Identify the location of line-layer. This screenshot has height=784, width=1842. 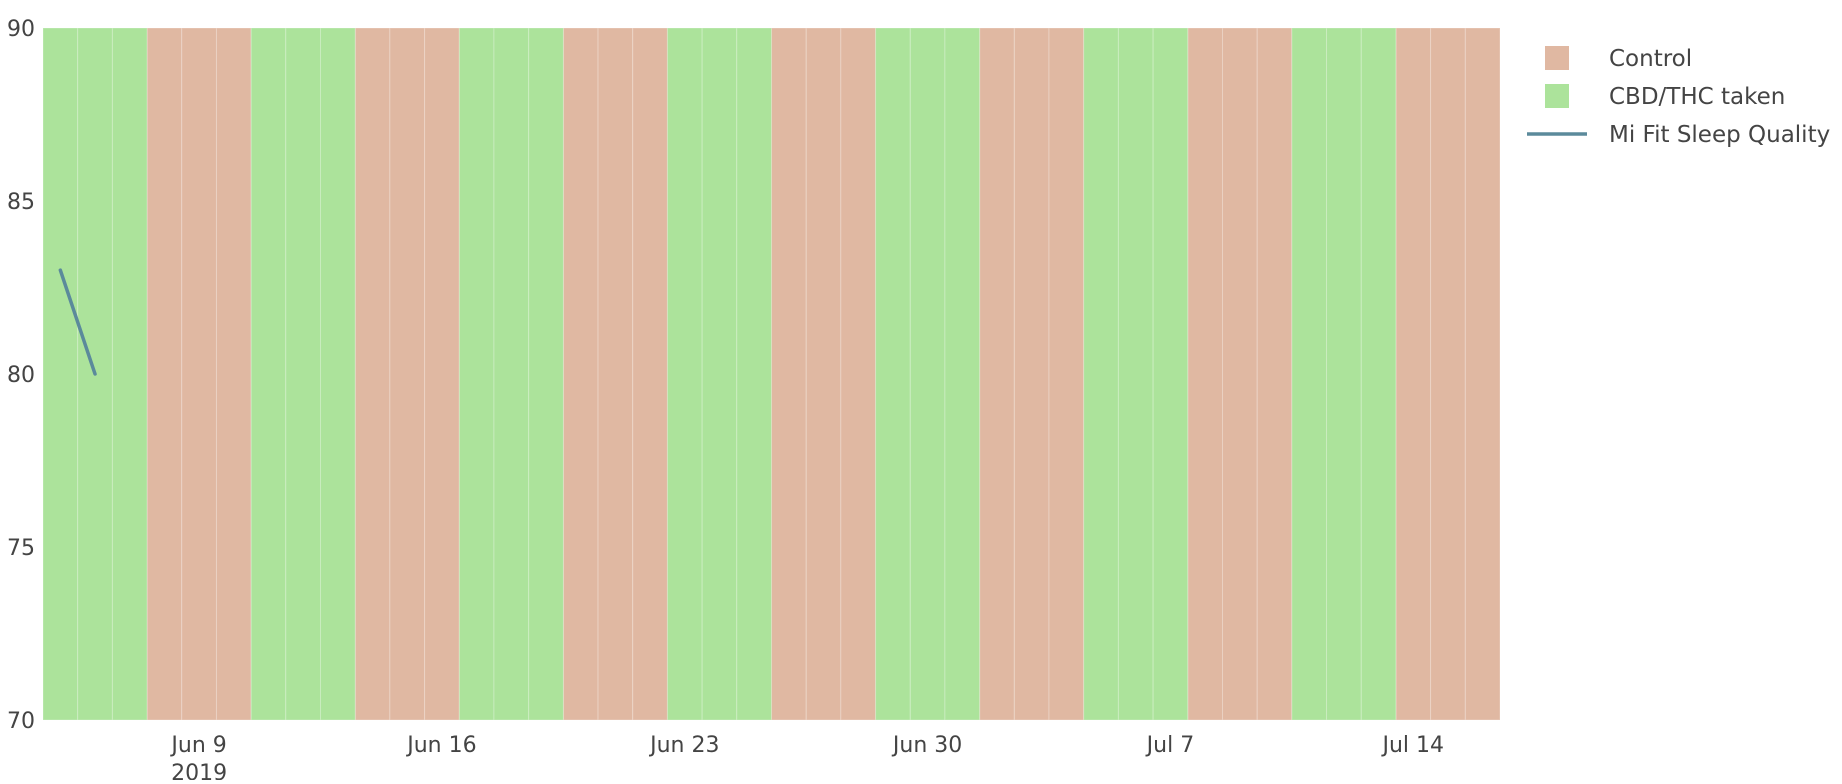
(77, 322).